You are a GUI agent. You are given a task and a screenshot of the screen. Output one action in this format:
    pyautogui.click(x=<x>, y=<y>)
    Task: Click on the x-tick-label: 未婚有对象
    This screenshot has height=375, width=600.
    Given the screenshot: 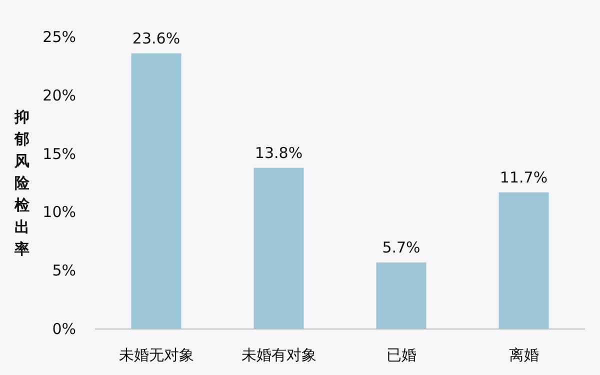 What is the action you would take?
    pyautogui.click(x=278, y=355)
    